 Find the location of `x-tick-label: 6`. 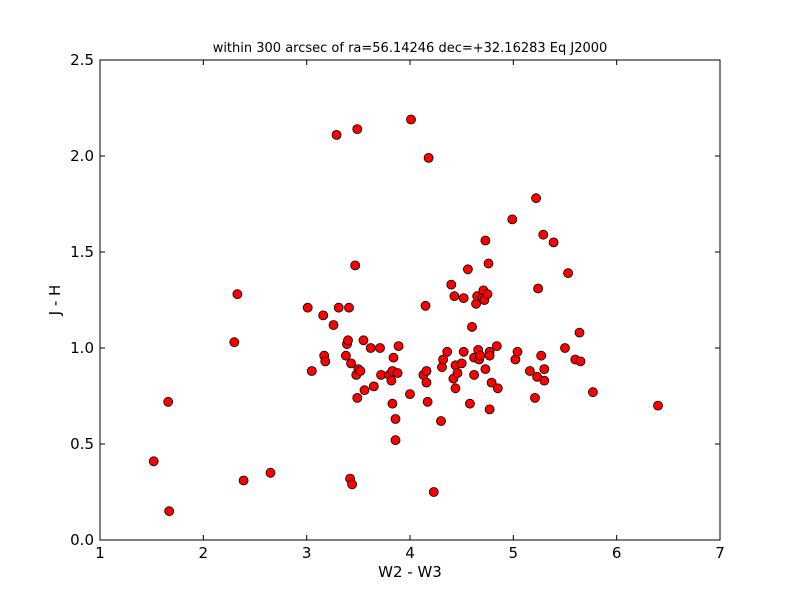

x-tick-label: 6 is located at coordinates (617, 553).